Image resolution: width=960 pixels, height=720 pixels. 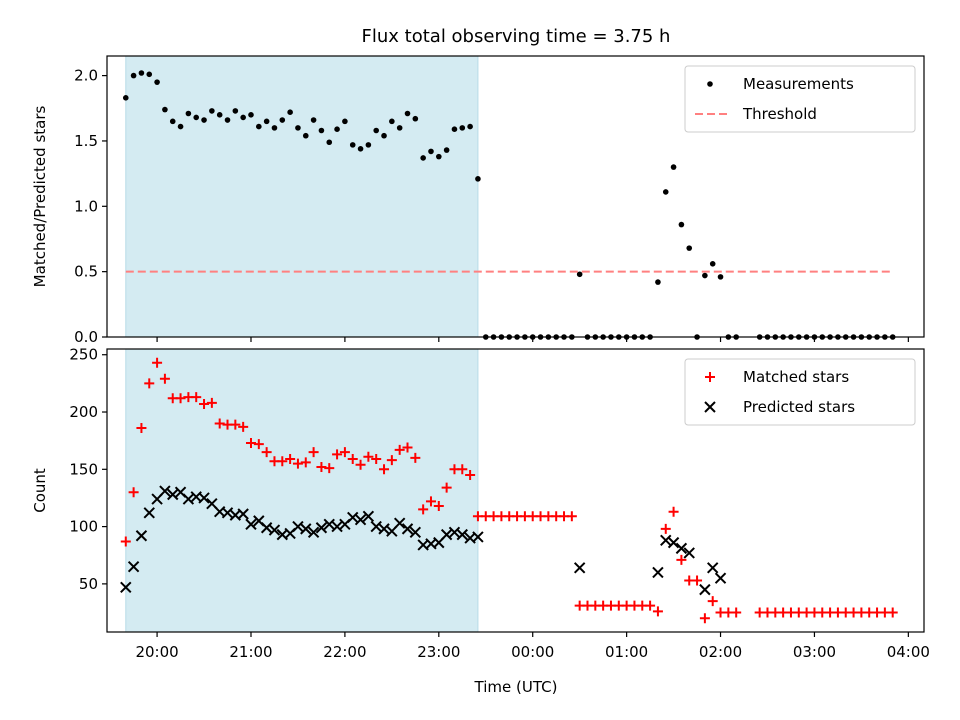 What do you see at coordinates (710, 84) in the screenshot?
I see `legend-marker` at bounding box center [710, 84].